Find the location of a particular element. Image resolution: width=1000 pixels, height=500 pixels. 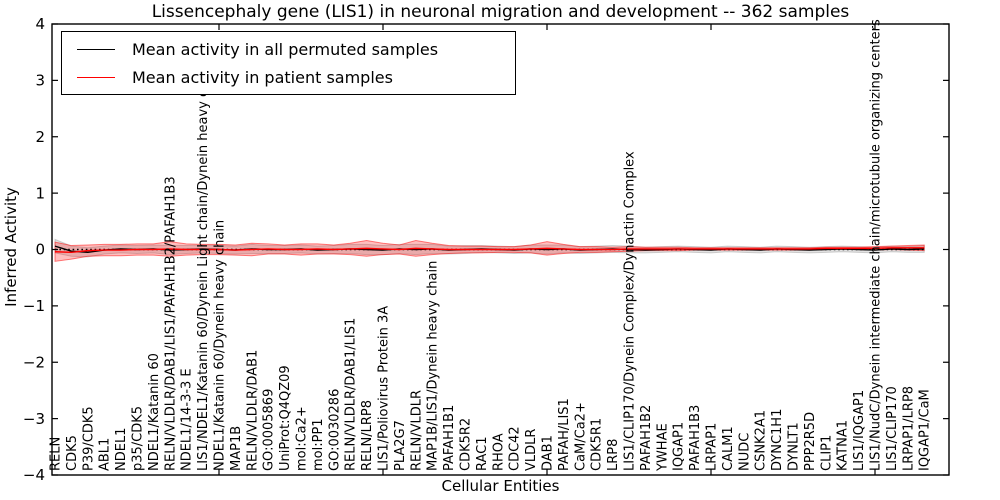

x-tick-label: LIS1/IQGAP1 is located at coordinates (859, 430).